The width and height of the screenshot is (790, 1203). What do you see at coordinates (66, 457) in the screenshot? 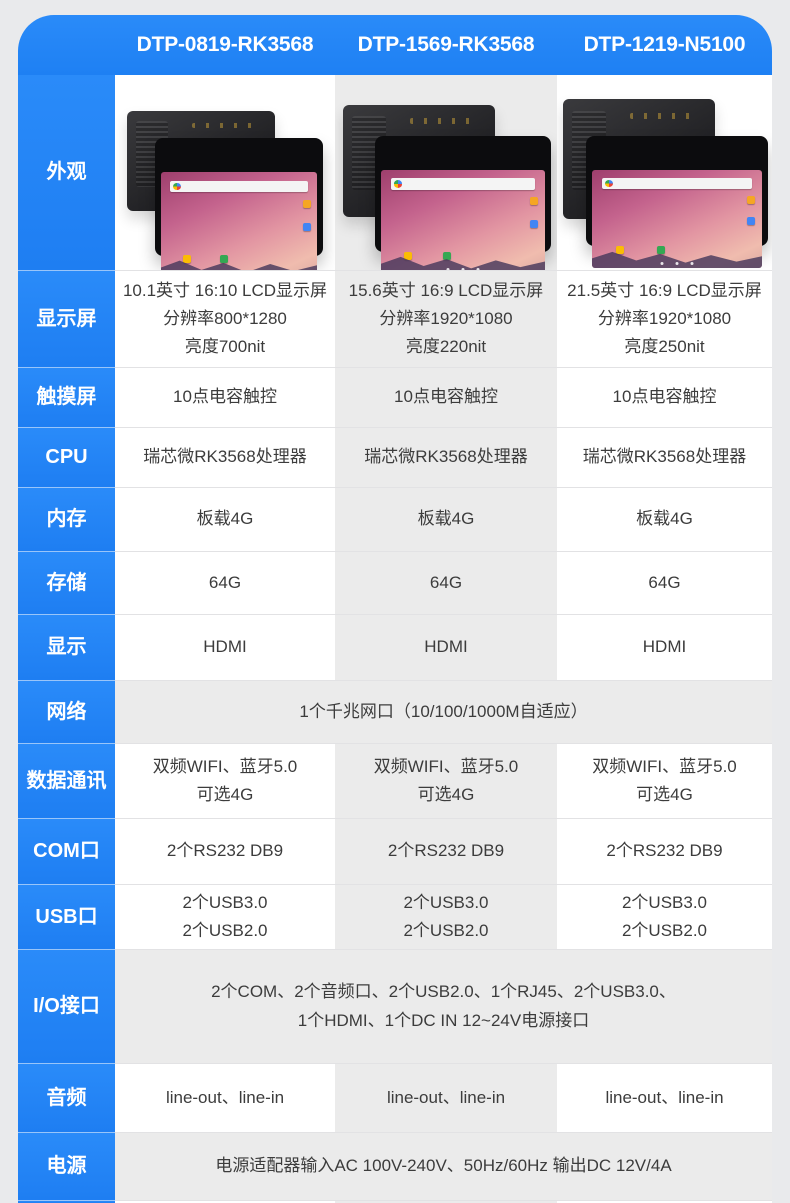
I see `row-label-cpu: CPU` at bounding box center [66, 457].